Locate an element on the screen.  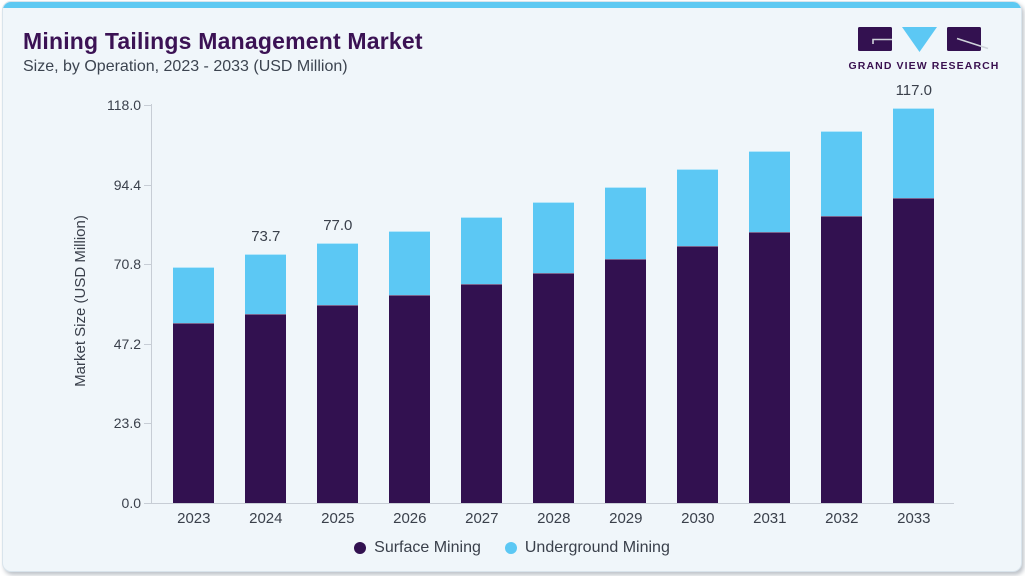
bar-segment-underground-2024 is located at coordinates (266, 284).